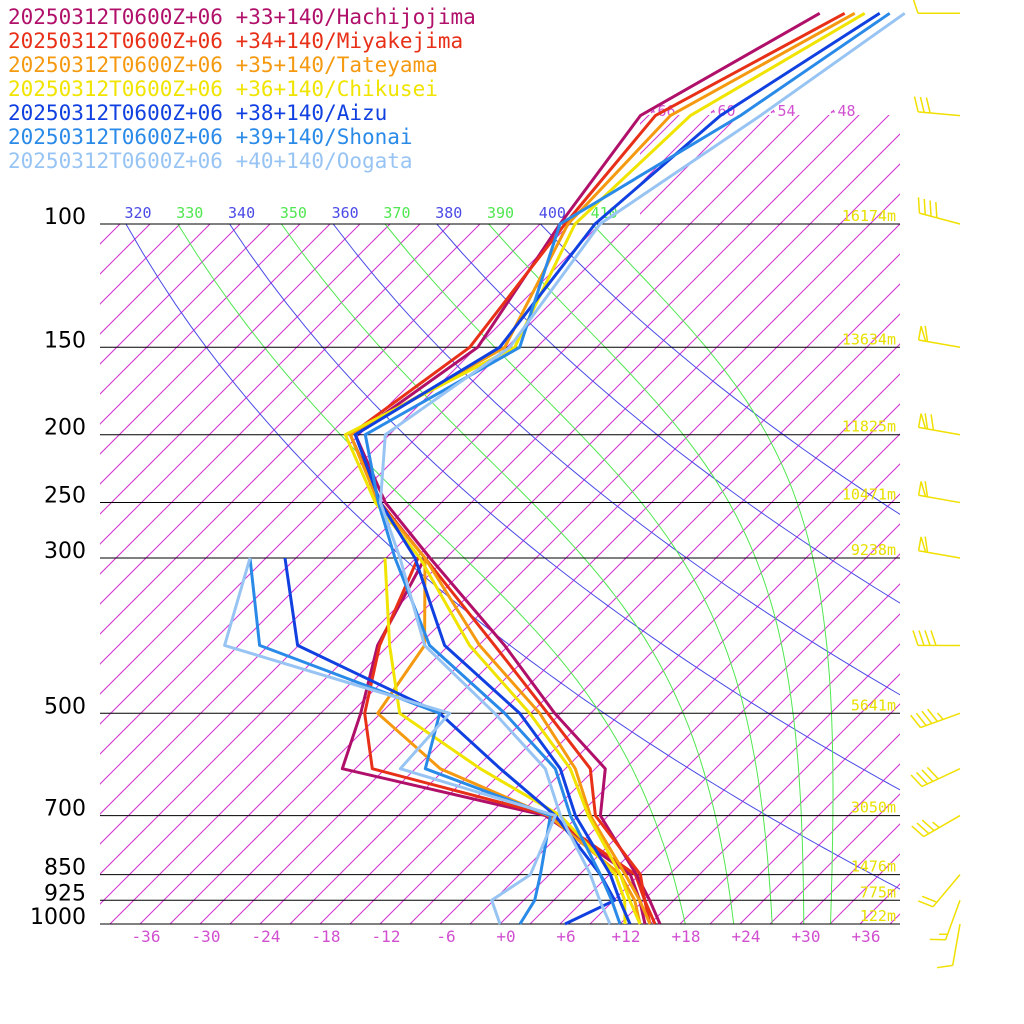 The height and width of the screenshot is (1024, 1024). Describe the element at coordinates (448, 213) in the screenshot. I see `dry-adiabat-label: 380` at that location.